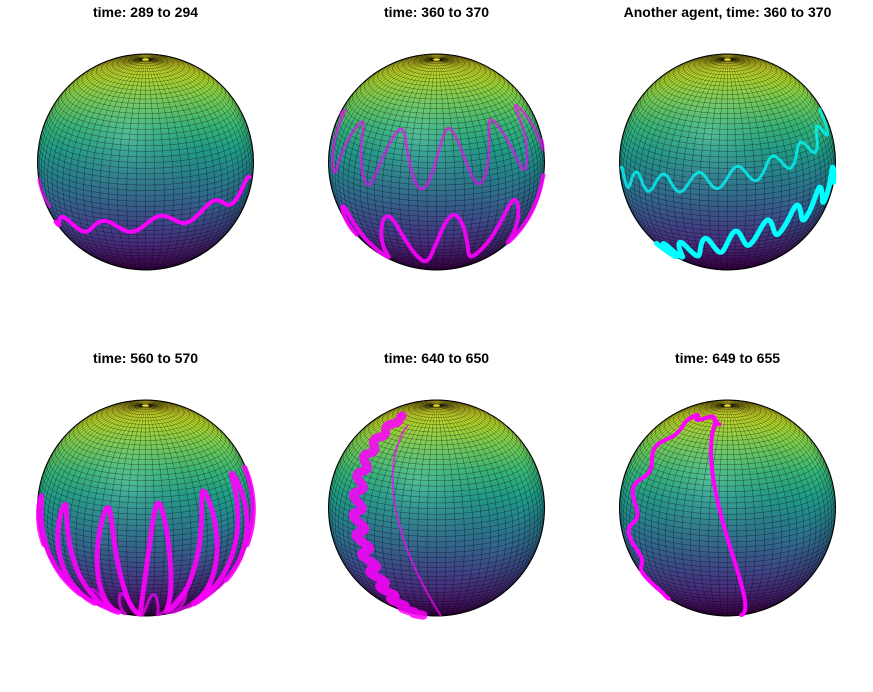  Describe the element at coordinates (727, 358) in the screenshot. I see `panel-title: time: 649 to 655` at that location.